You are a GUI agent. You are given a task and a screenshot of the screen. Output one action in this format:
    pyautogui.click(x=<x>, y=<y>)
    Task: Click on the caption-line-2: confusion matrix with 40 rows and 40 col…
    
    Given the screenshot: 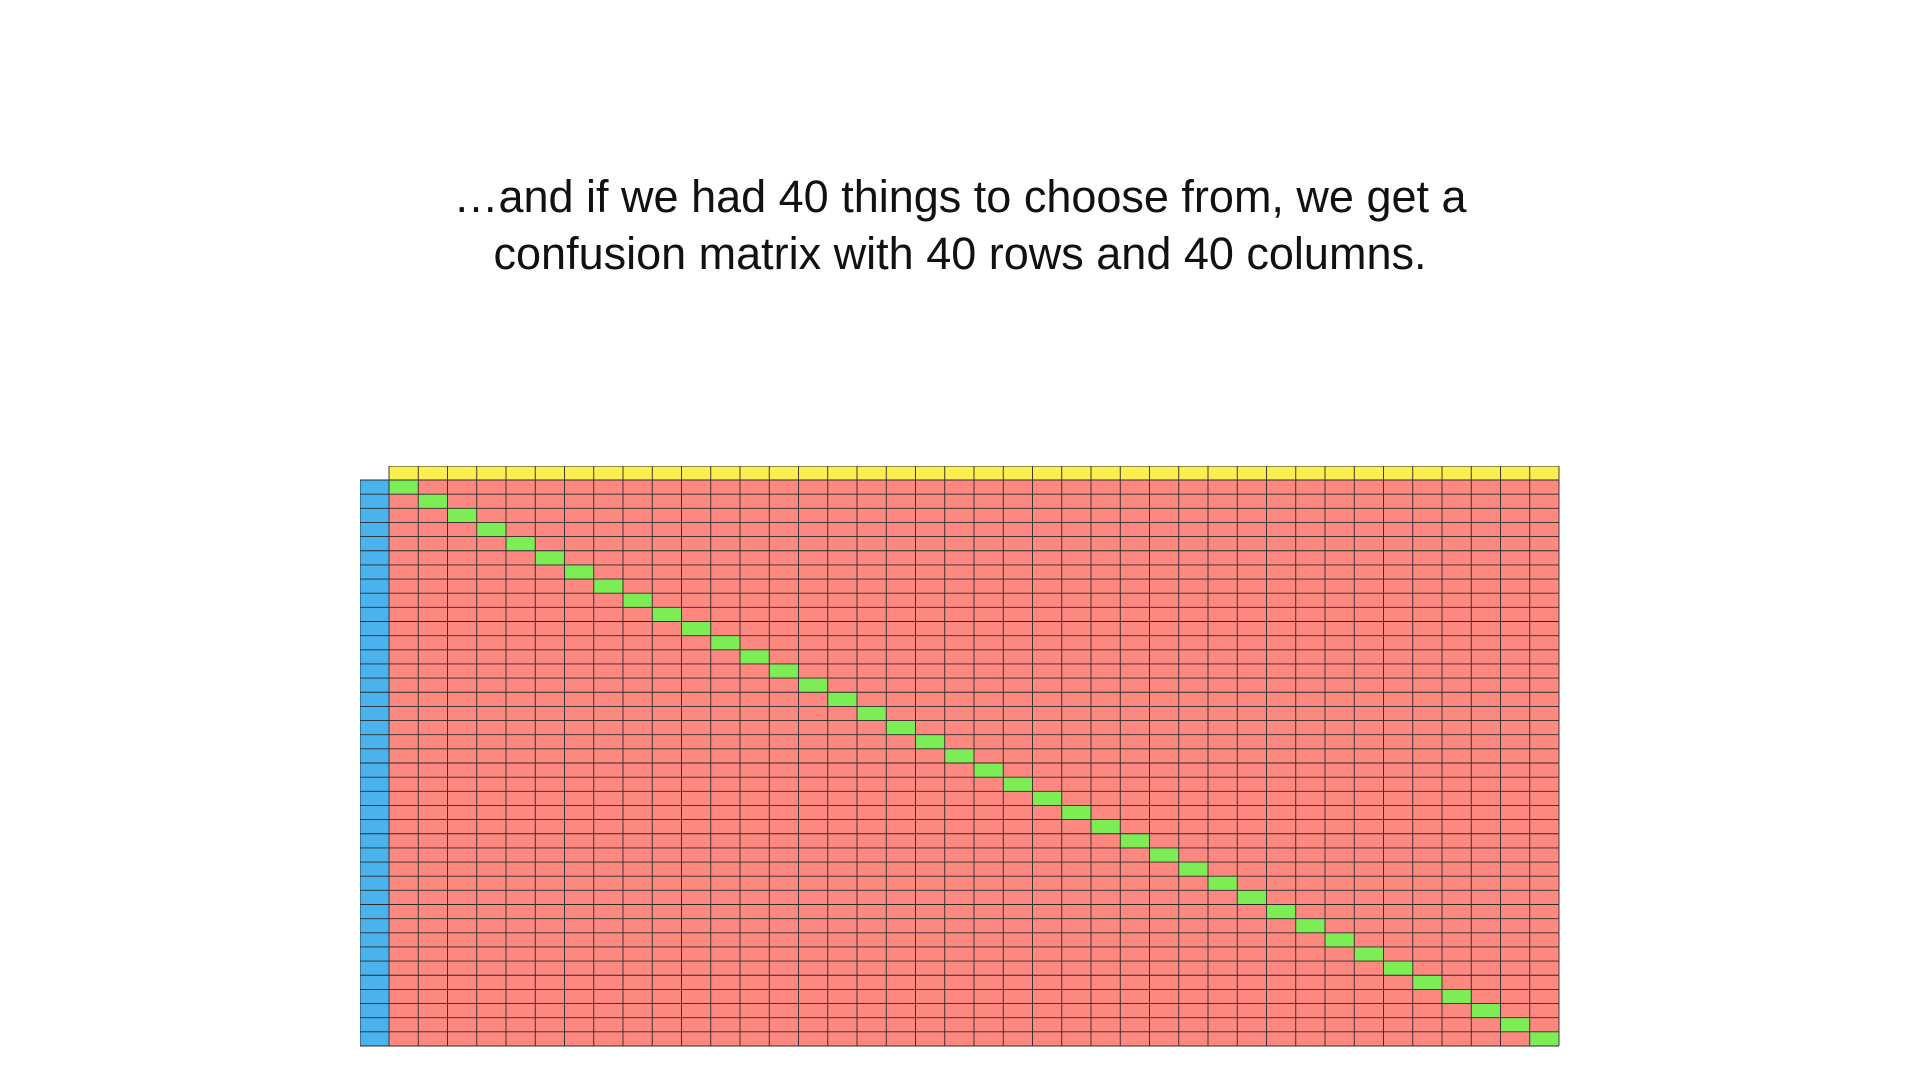 What is the action you would take?
    pyautogui.click(x=960, y=253)
    